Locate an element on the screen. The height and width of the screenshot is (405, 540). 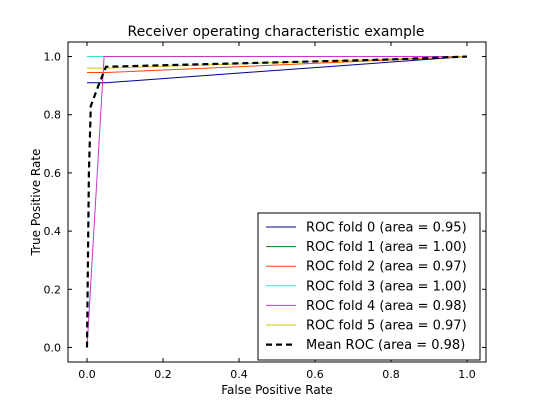
legend-label-2: ROC fold 2 (area = 0.97) is located at coordinates (386, 267).